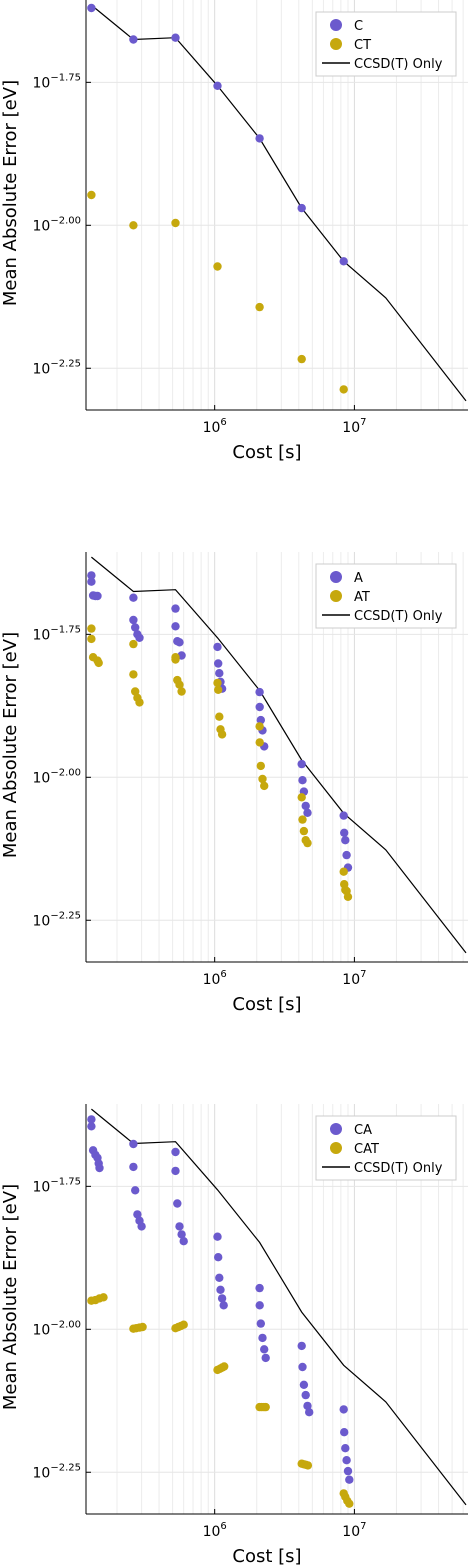  Describe the element at coordinates (266, 452) in the screenshot. I see `x-axis-label: Cost [s]` at that location.